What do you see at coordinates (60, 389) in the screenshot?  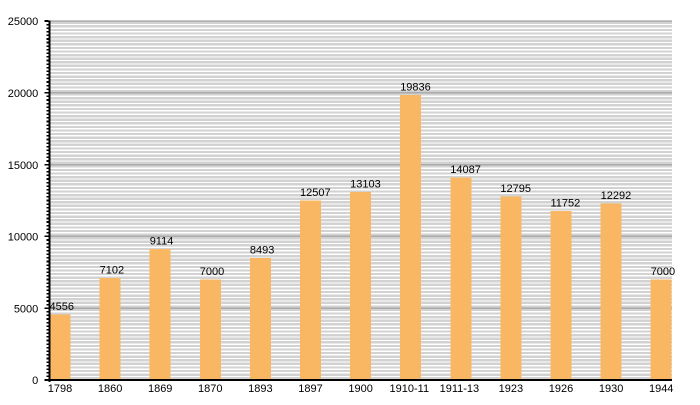 I see `svg-text: 1798` at bounding box center [60, 389].